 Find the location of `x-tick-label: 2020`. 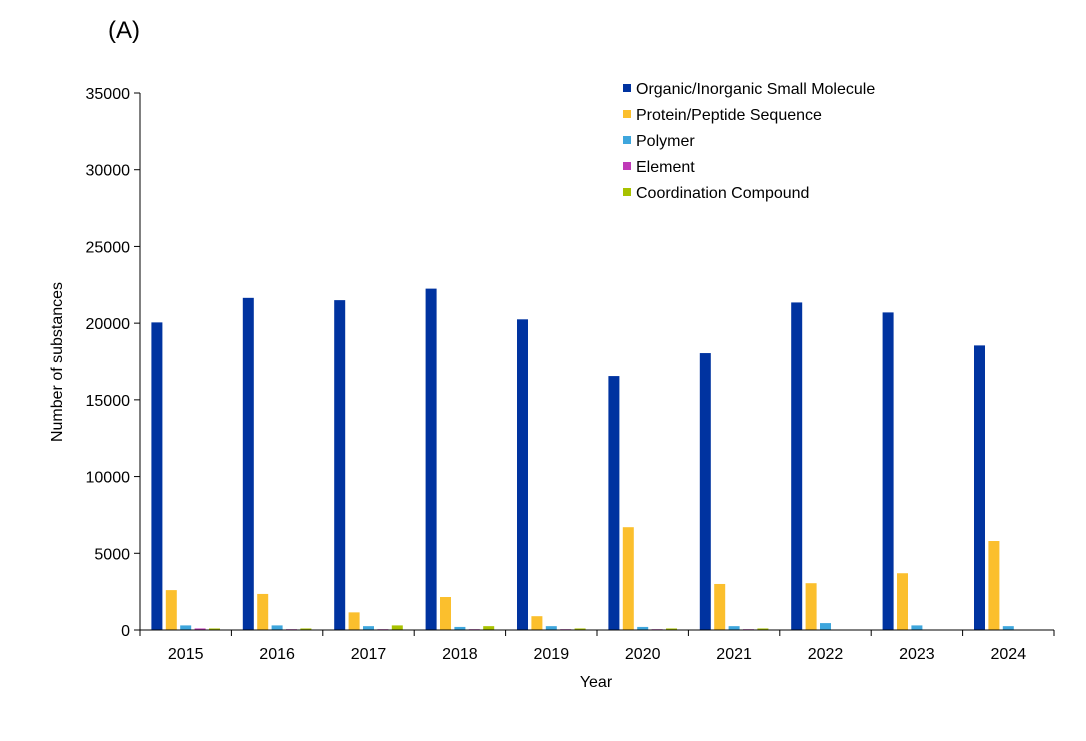

x-tick-label: 2020 is located at coordinates (643, 654).